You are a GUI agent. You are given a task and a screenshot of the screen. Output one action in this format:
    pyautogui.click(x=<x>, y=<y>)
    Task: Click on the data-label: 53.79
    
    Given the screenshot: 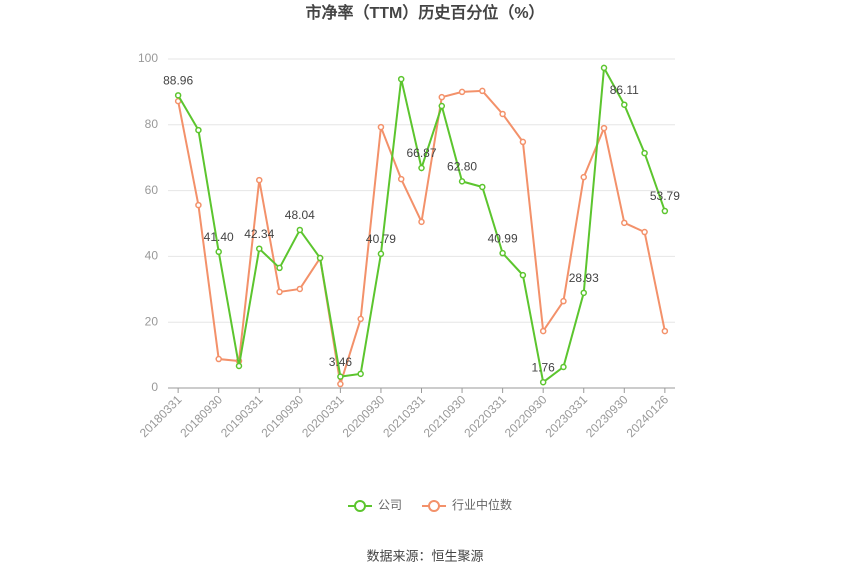 What is the action you would take?
    pyautogui.click(x=665, y=196)
    